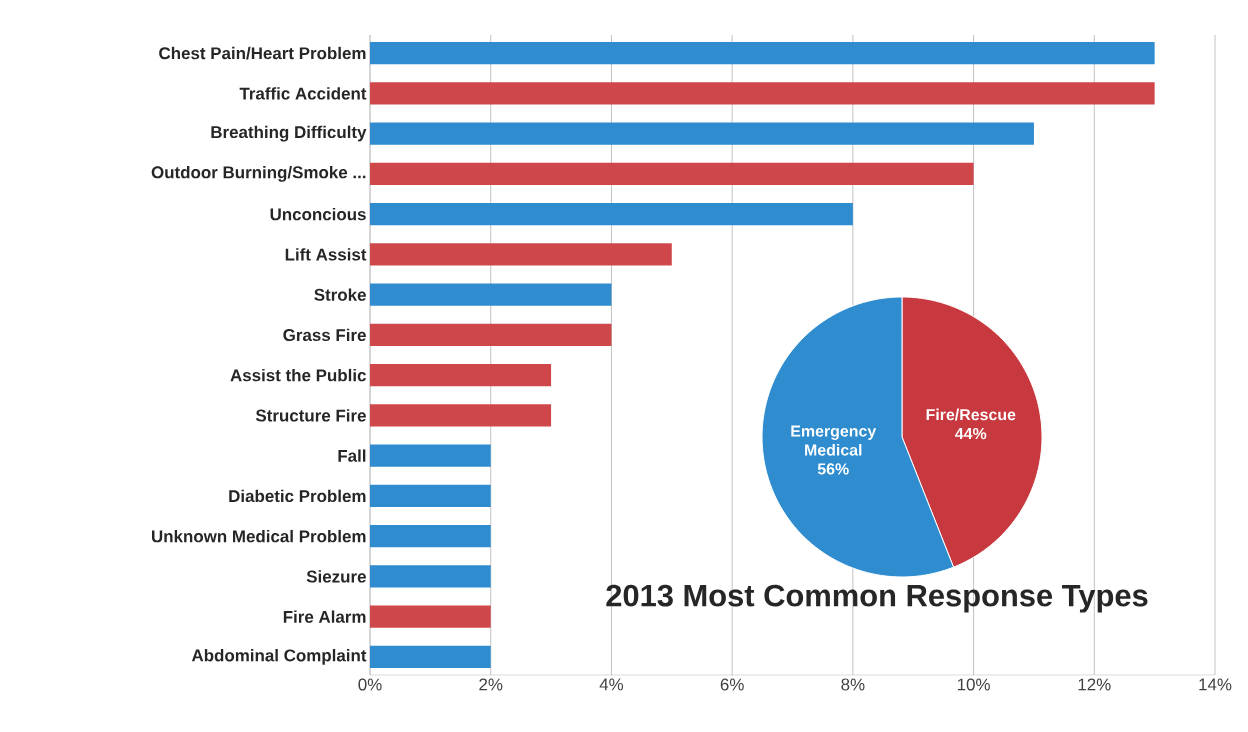  Describe the element at coordinates (352, 455) in the screenshot. I see `y-tick-label: Fall` at that location.